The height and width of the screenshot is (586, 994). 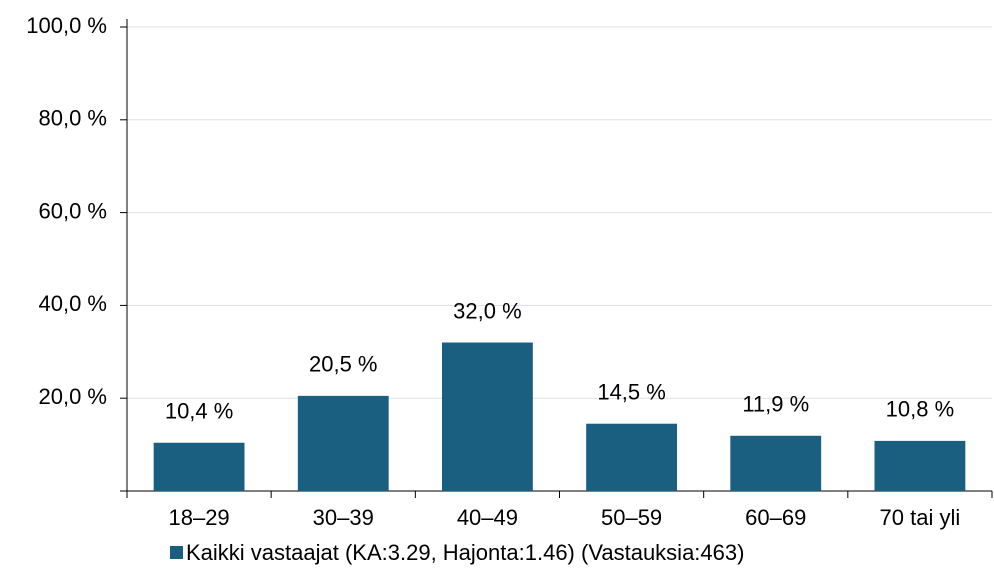 I want to click on x-tick-label: 18–29, so click(x=198, y=517).